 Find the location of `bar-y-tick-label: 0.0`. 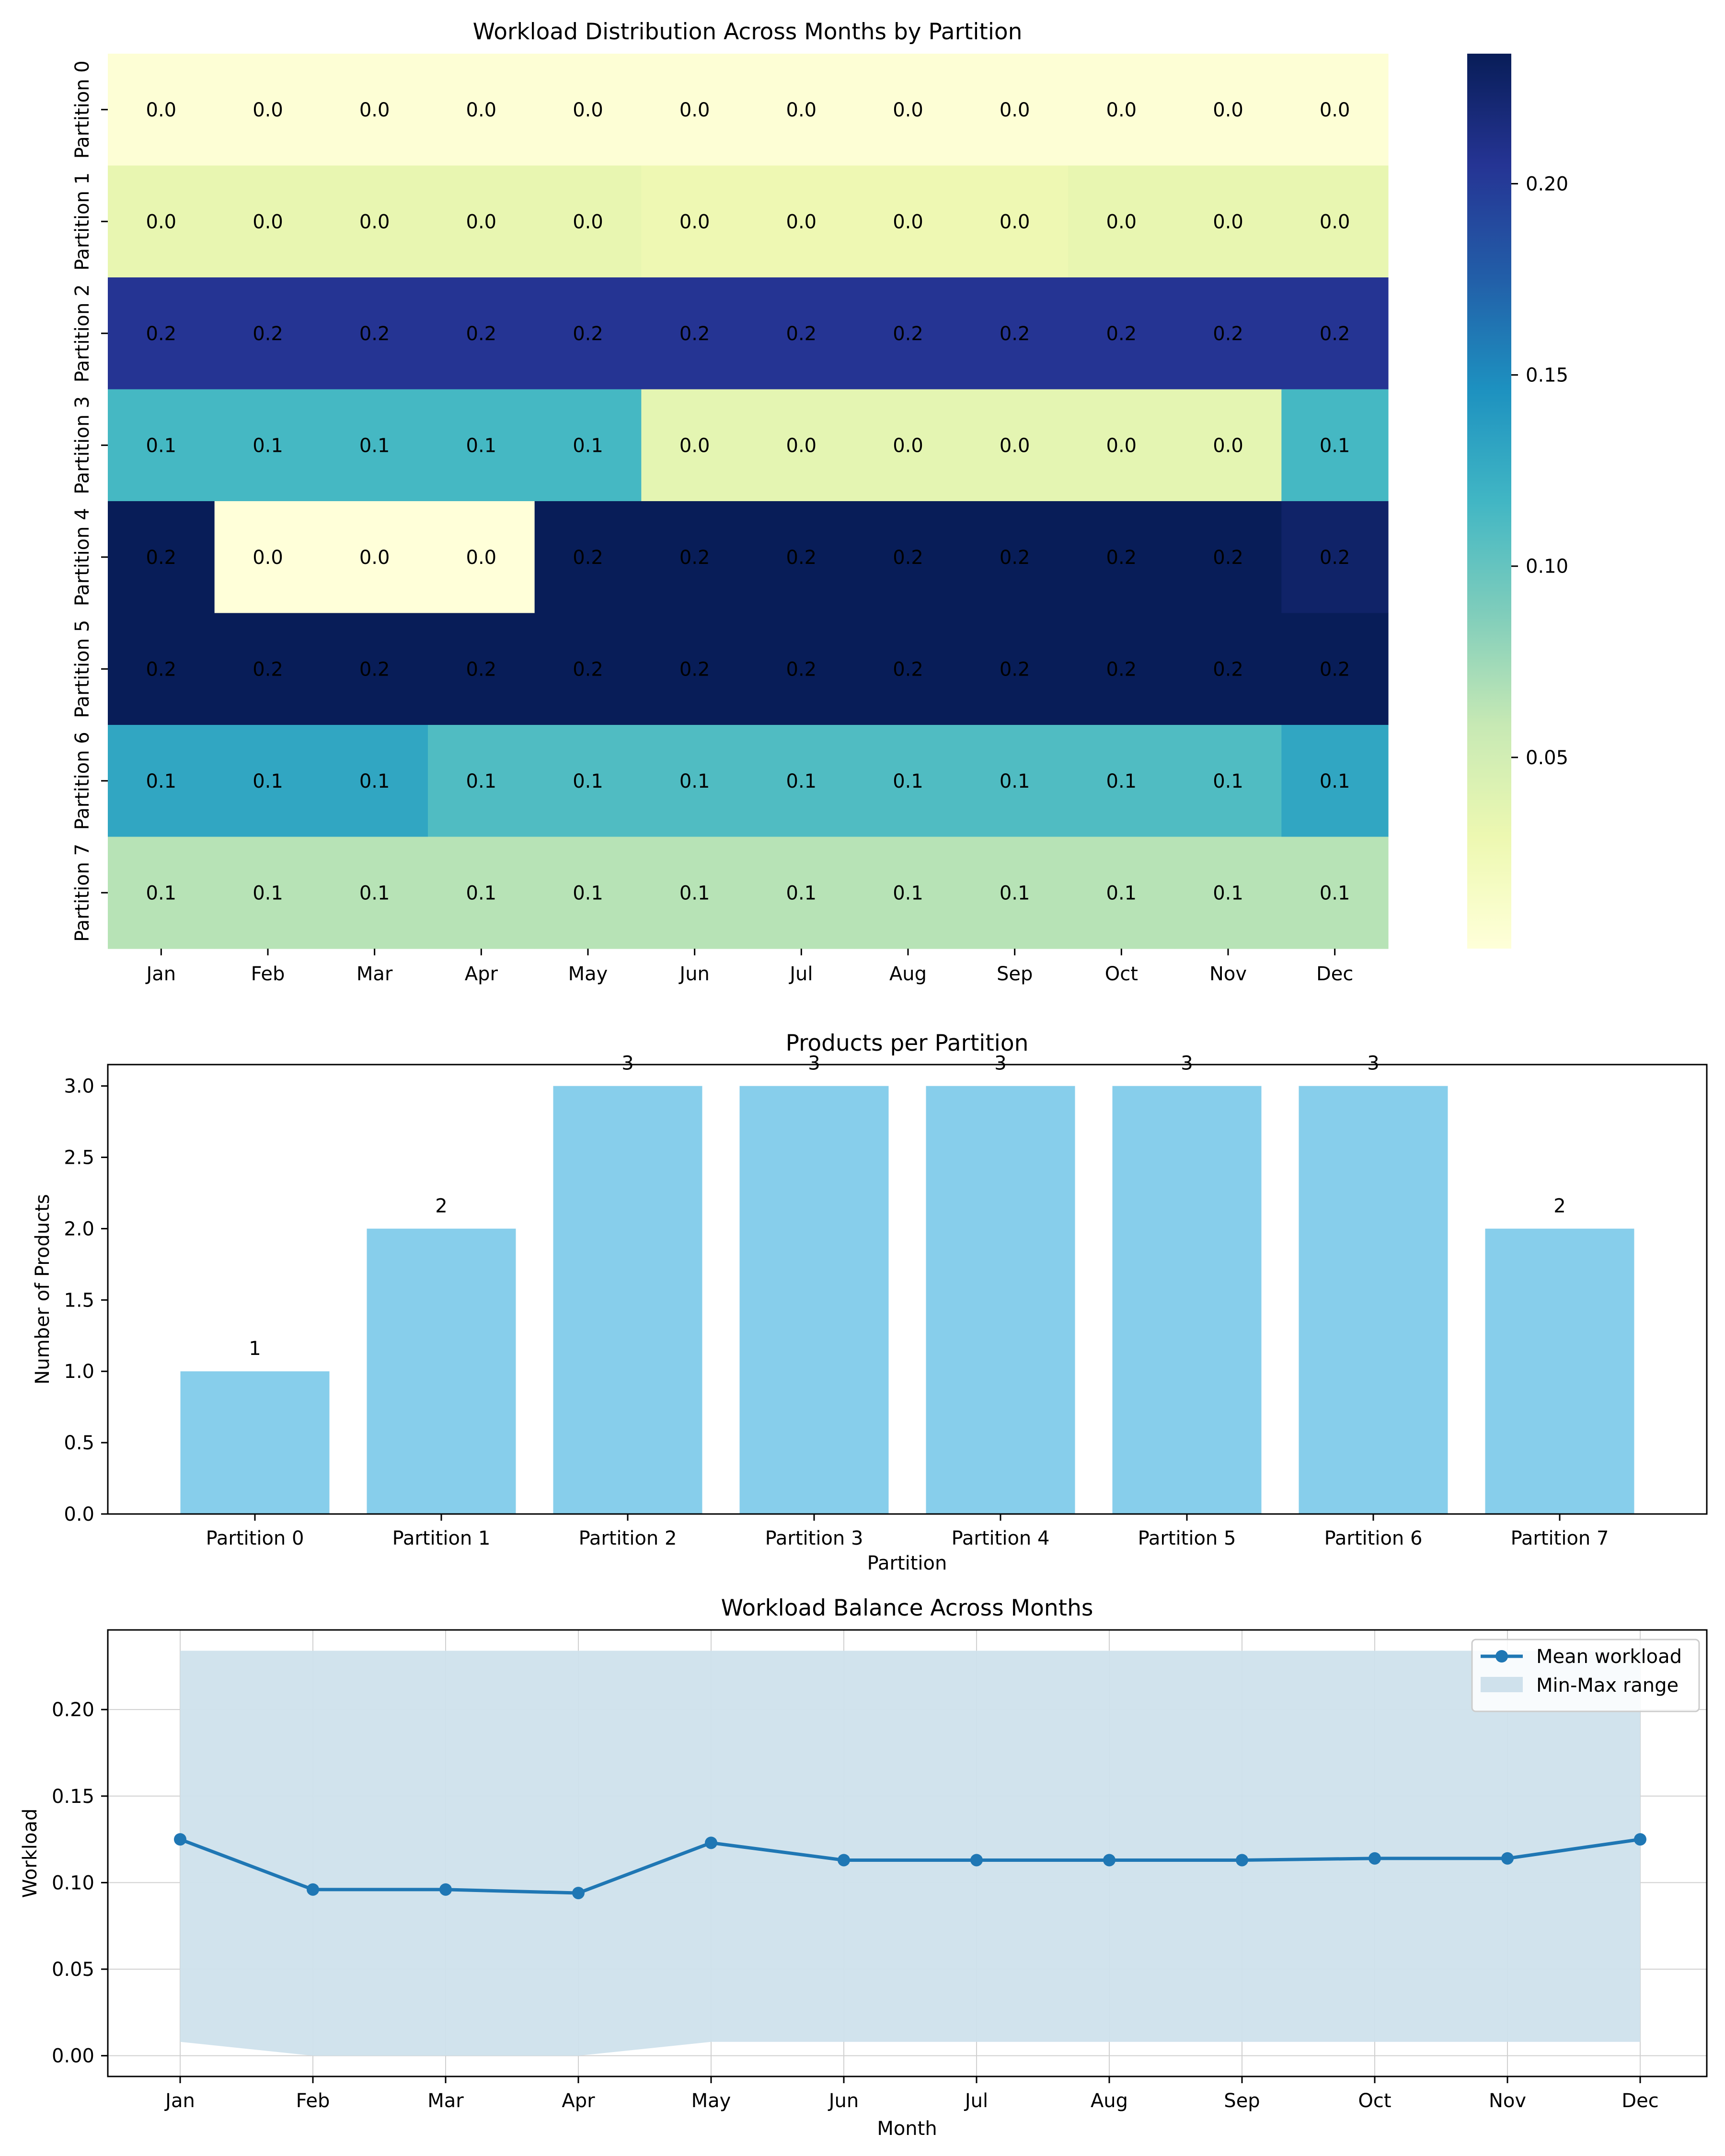

bar-y-tick-label: 0.0 is located at coordinates (79, 1514).